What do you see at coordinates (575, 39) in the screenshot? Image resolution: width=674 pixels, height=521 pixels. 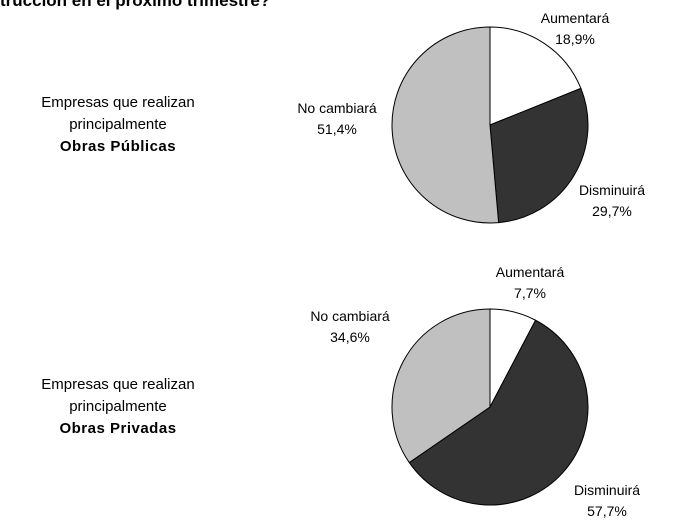 I see `value-label: 18,9%` at bounding box center [575, 39].